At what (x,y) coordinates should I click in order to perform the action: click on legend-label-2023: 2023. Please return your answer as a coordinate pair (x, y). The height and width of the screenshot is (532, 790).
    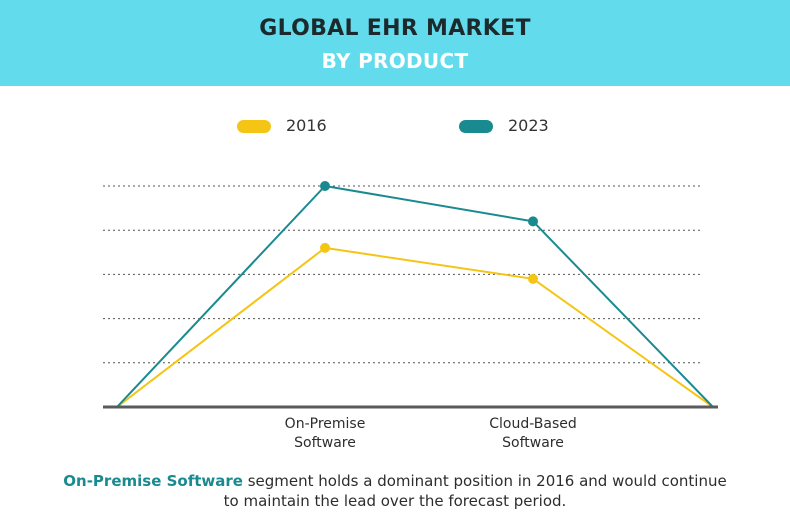
    Looking at the image, I should click on (528, 125).